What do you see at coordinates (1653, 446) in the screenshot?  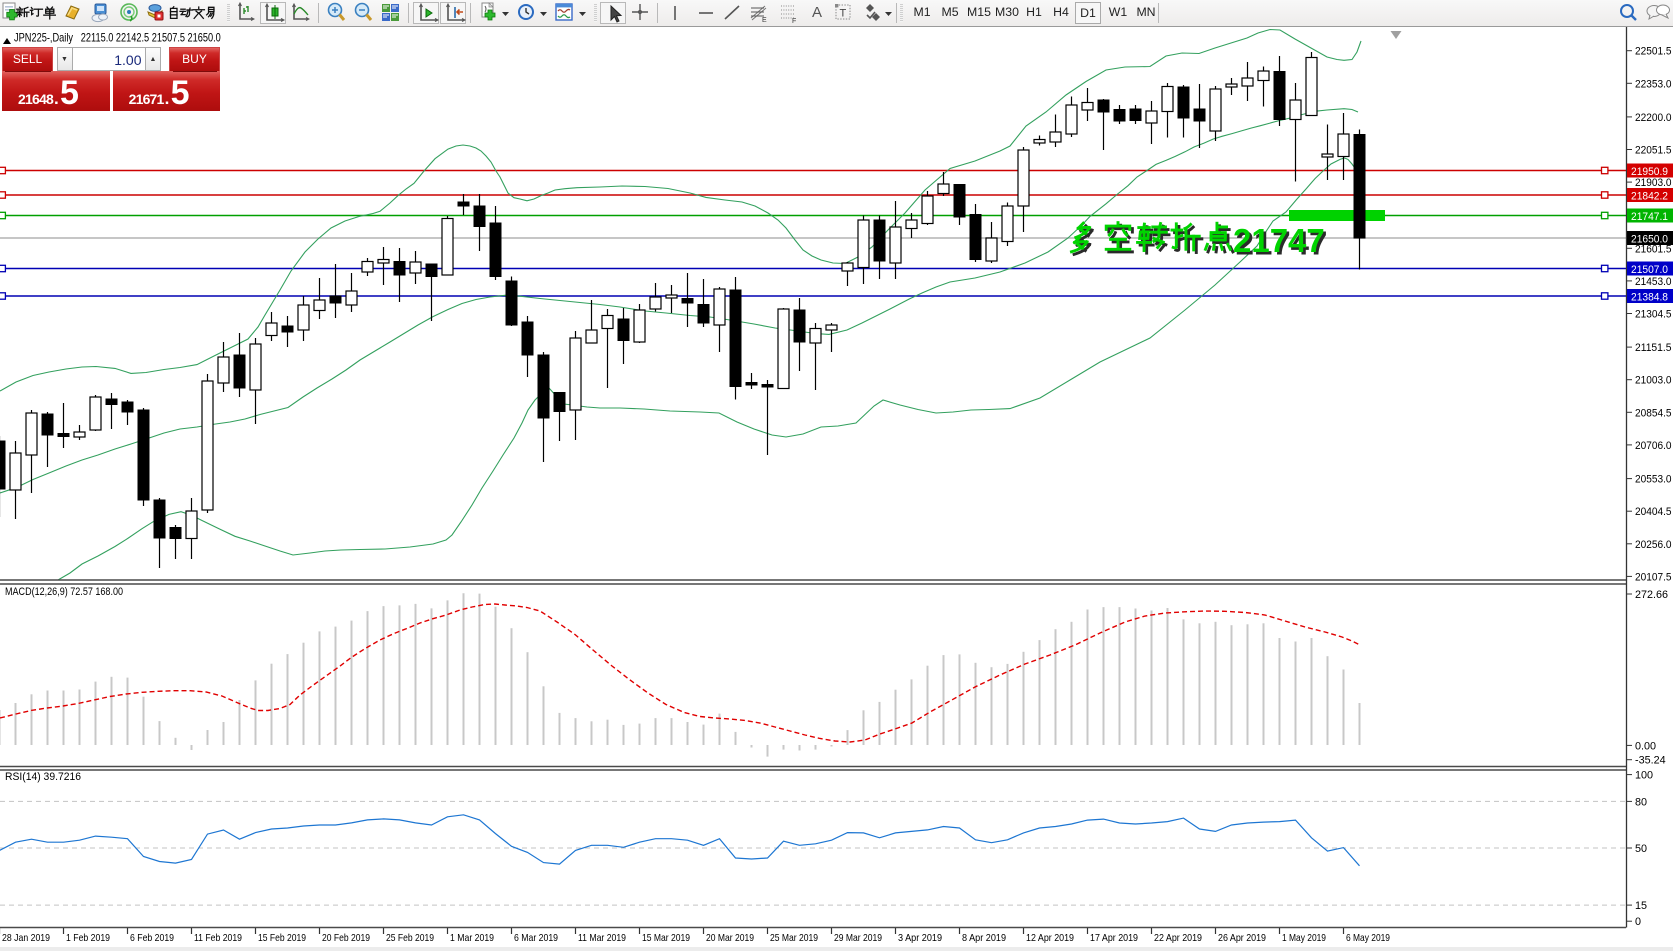 I see `svg-text: 20706.0` at bounding box center [1653, 446].